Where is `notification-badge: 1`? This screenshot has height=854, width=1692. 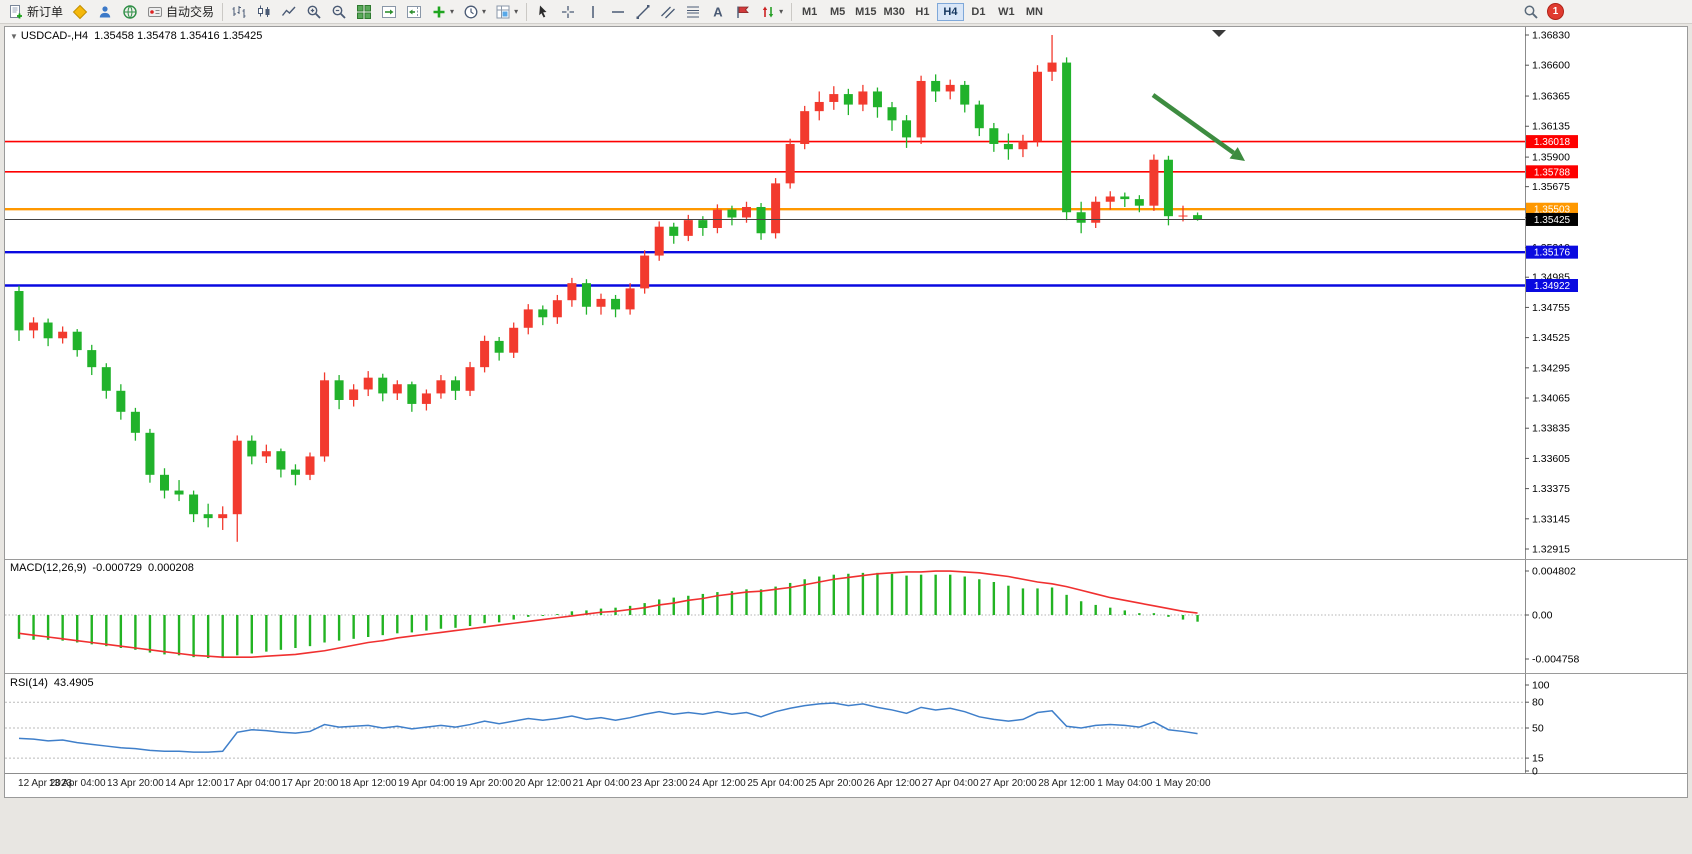
notification-badge: 1 is located at coordinates (1555, 11).